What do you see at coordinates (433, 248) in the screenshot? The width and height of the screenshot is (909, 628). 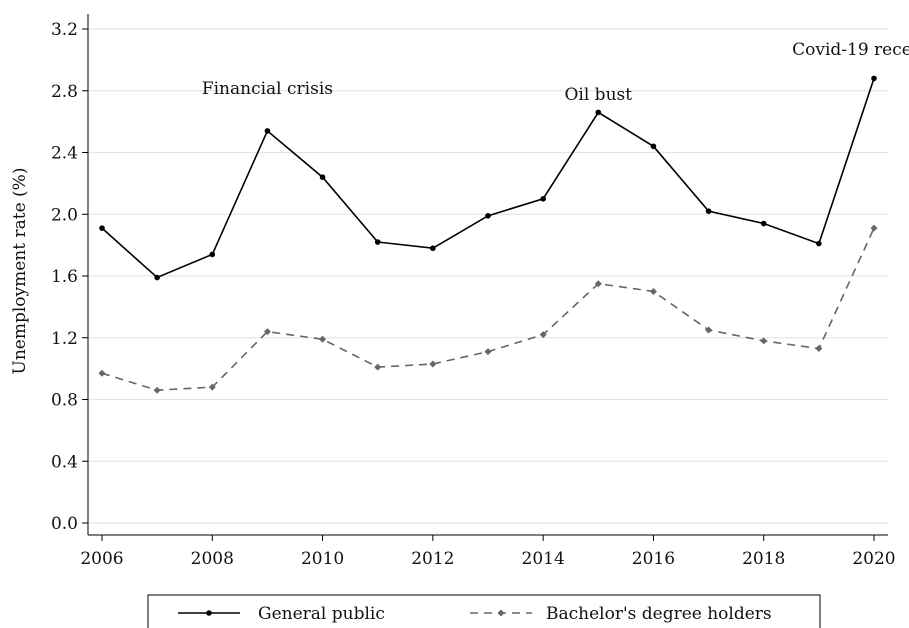 I see `point-s0-2012` at bounding box center [433, 248].